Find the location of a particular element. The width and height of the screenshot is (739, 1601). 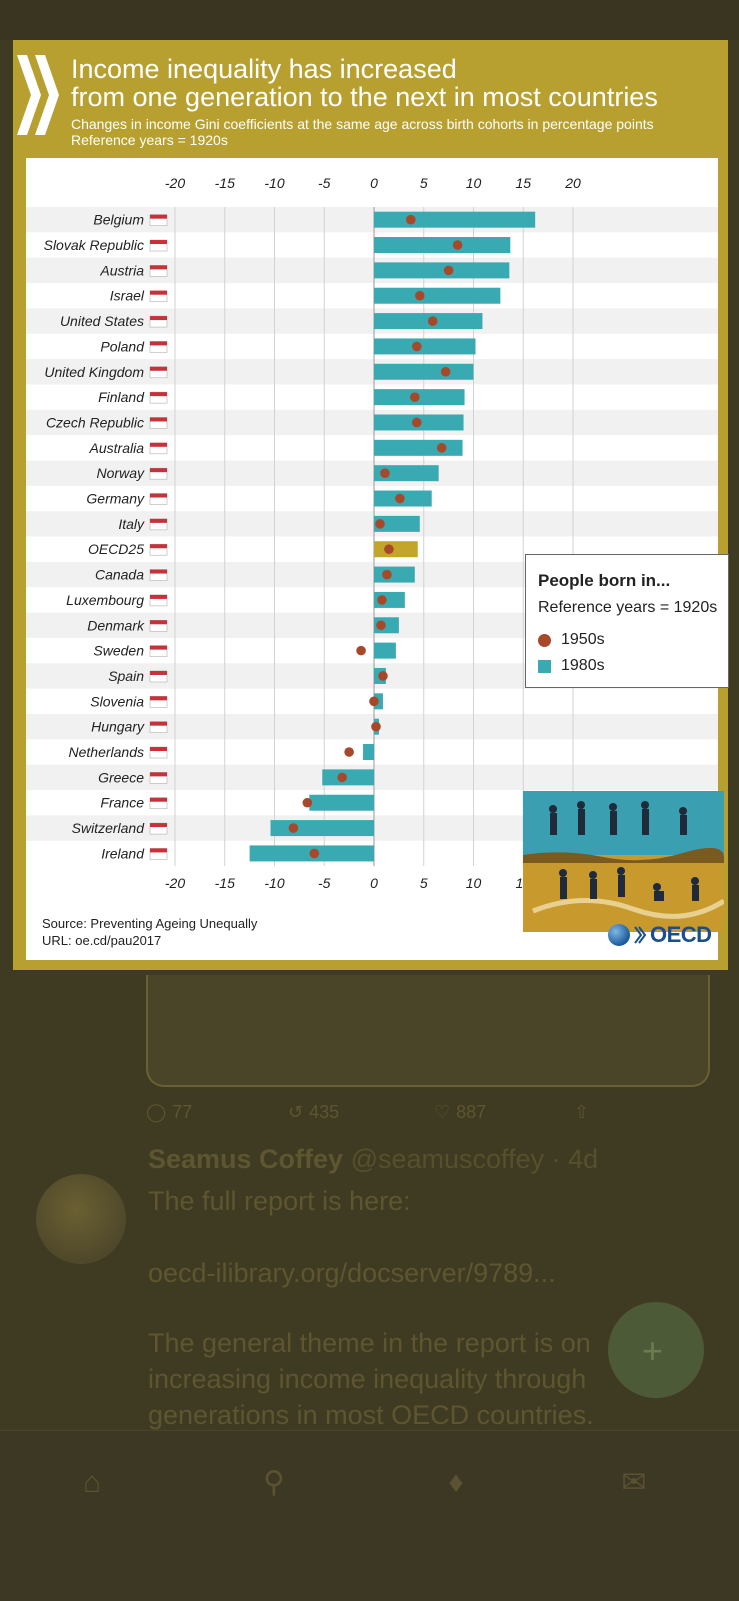

category-label: Czech Republic is located at coordinates (95, 422).